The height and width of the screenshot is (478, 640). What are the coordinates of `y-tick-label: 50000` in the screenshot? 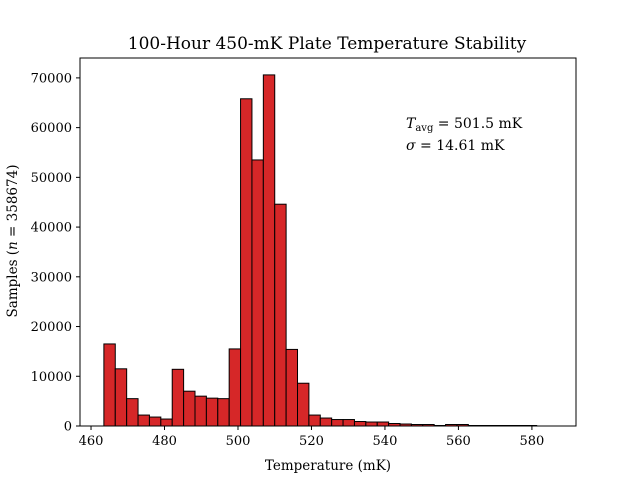 It's located at (51, 178).